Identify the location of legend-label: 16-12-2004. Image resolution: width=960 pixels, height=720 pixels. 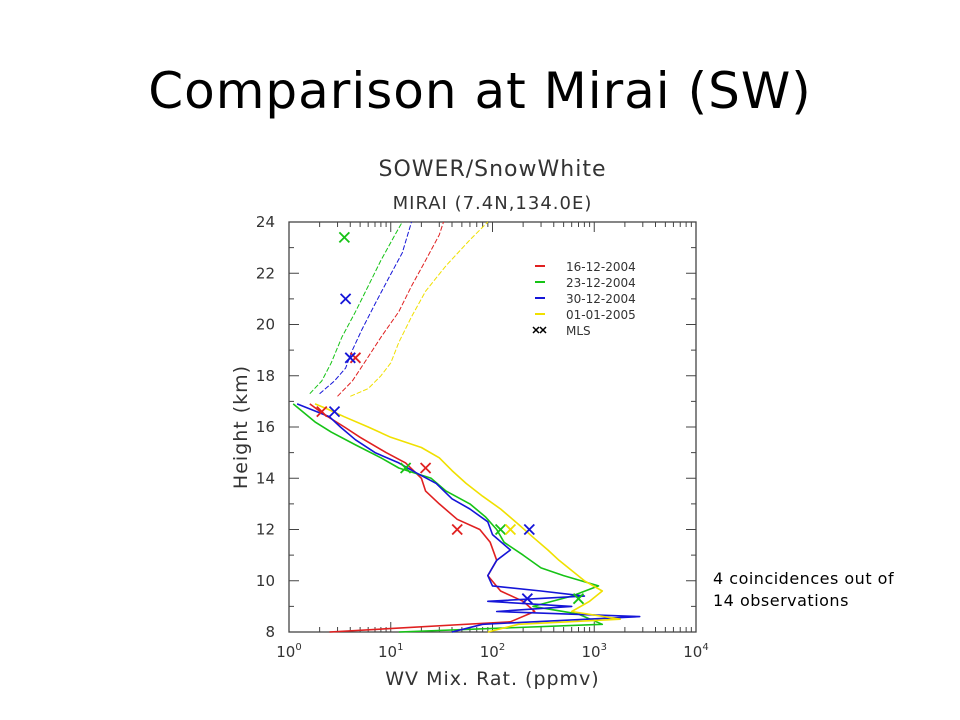
(601, 267).